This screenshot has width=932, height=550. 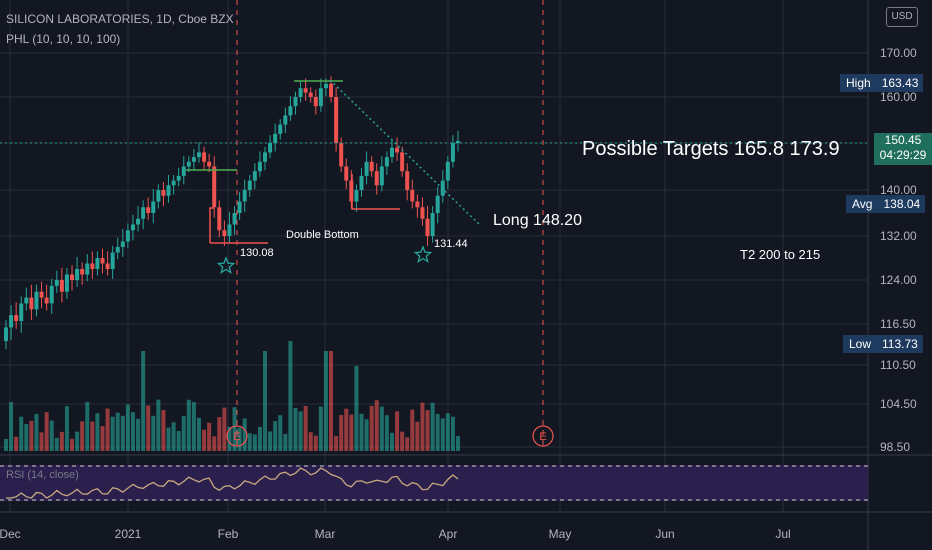 What do you see at coordinates (898, 190) in the screenshot?
I see `y-tick-label: 140.00` at bounding box center [898, 190].